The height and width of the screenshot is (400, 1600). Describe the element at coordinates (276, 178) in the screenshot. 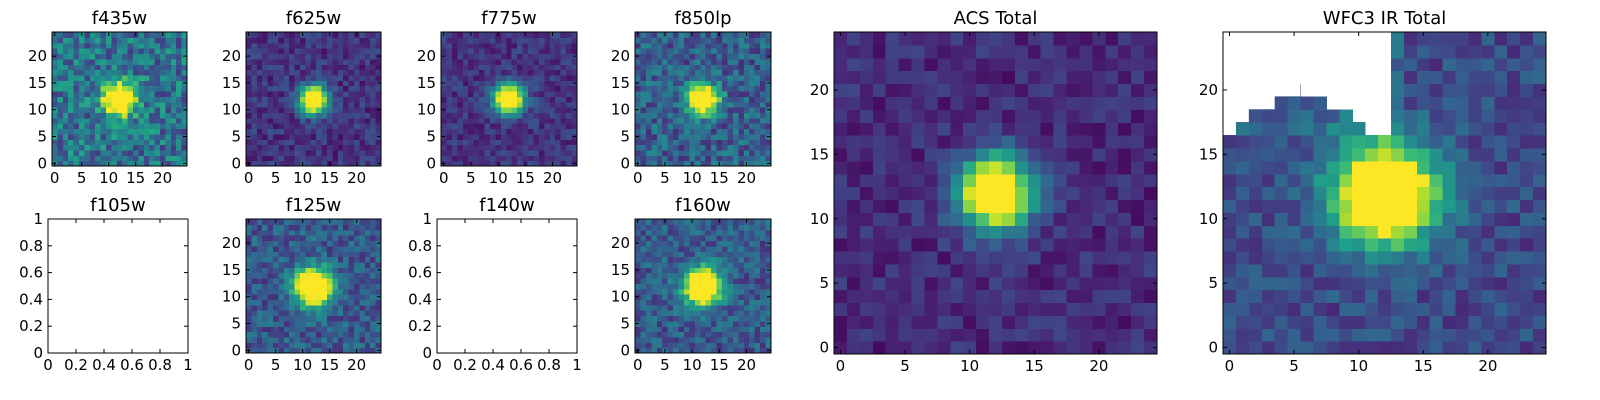

I see `x-tick-label: 5` at that location.